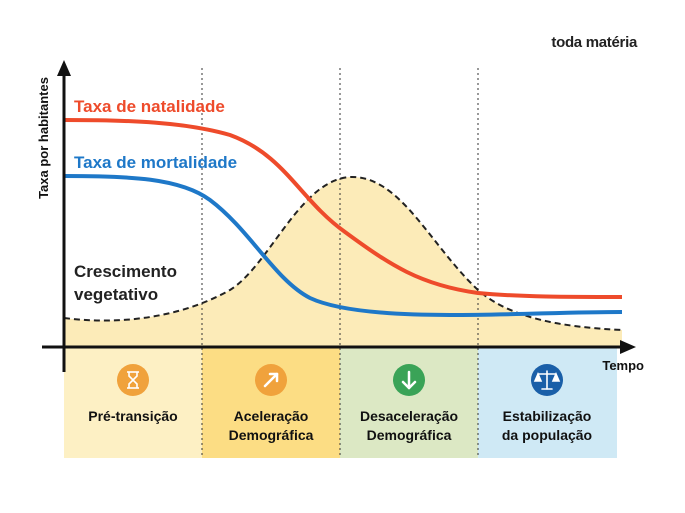 Image resolution: width=685 pixels, height=513 pixels. What do you see at coordinates (271, 435) in the screenshot?
I see `stage-2-label-line2: Demográfica` at bounding box center [271, 435].